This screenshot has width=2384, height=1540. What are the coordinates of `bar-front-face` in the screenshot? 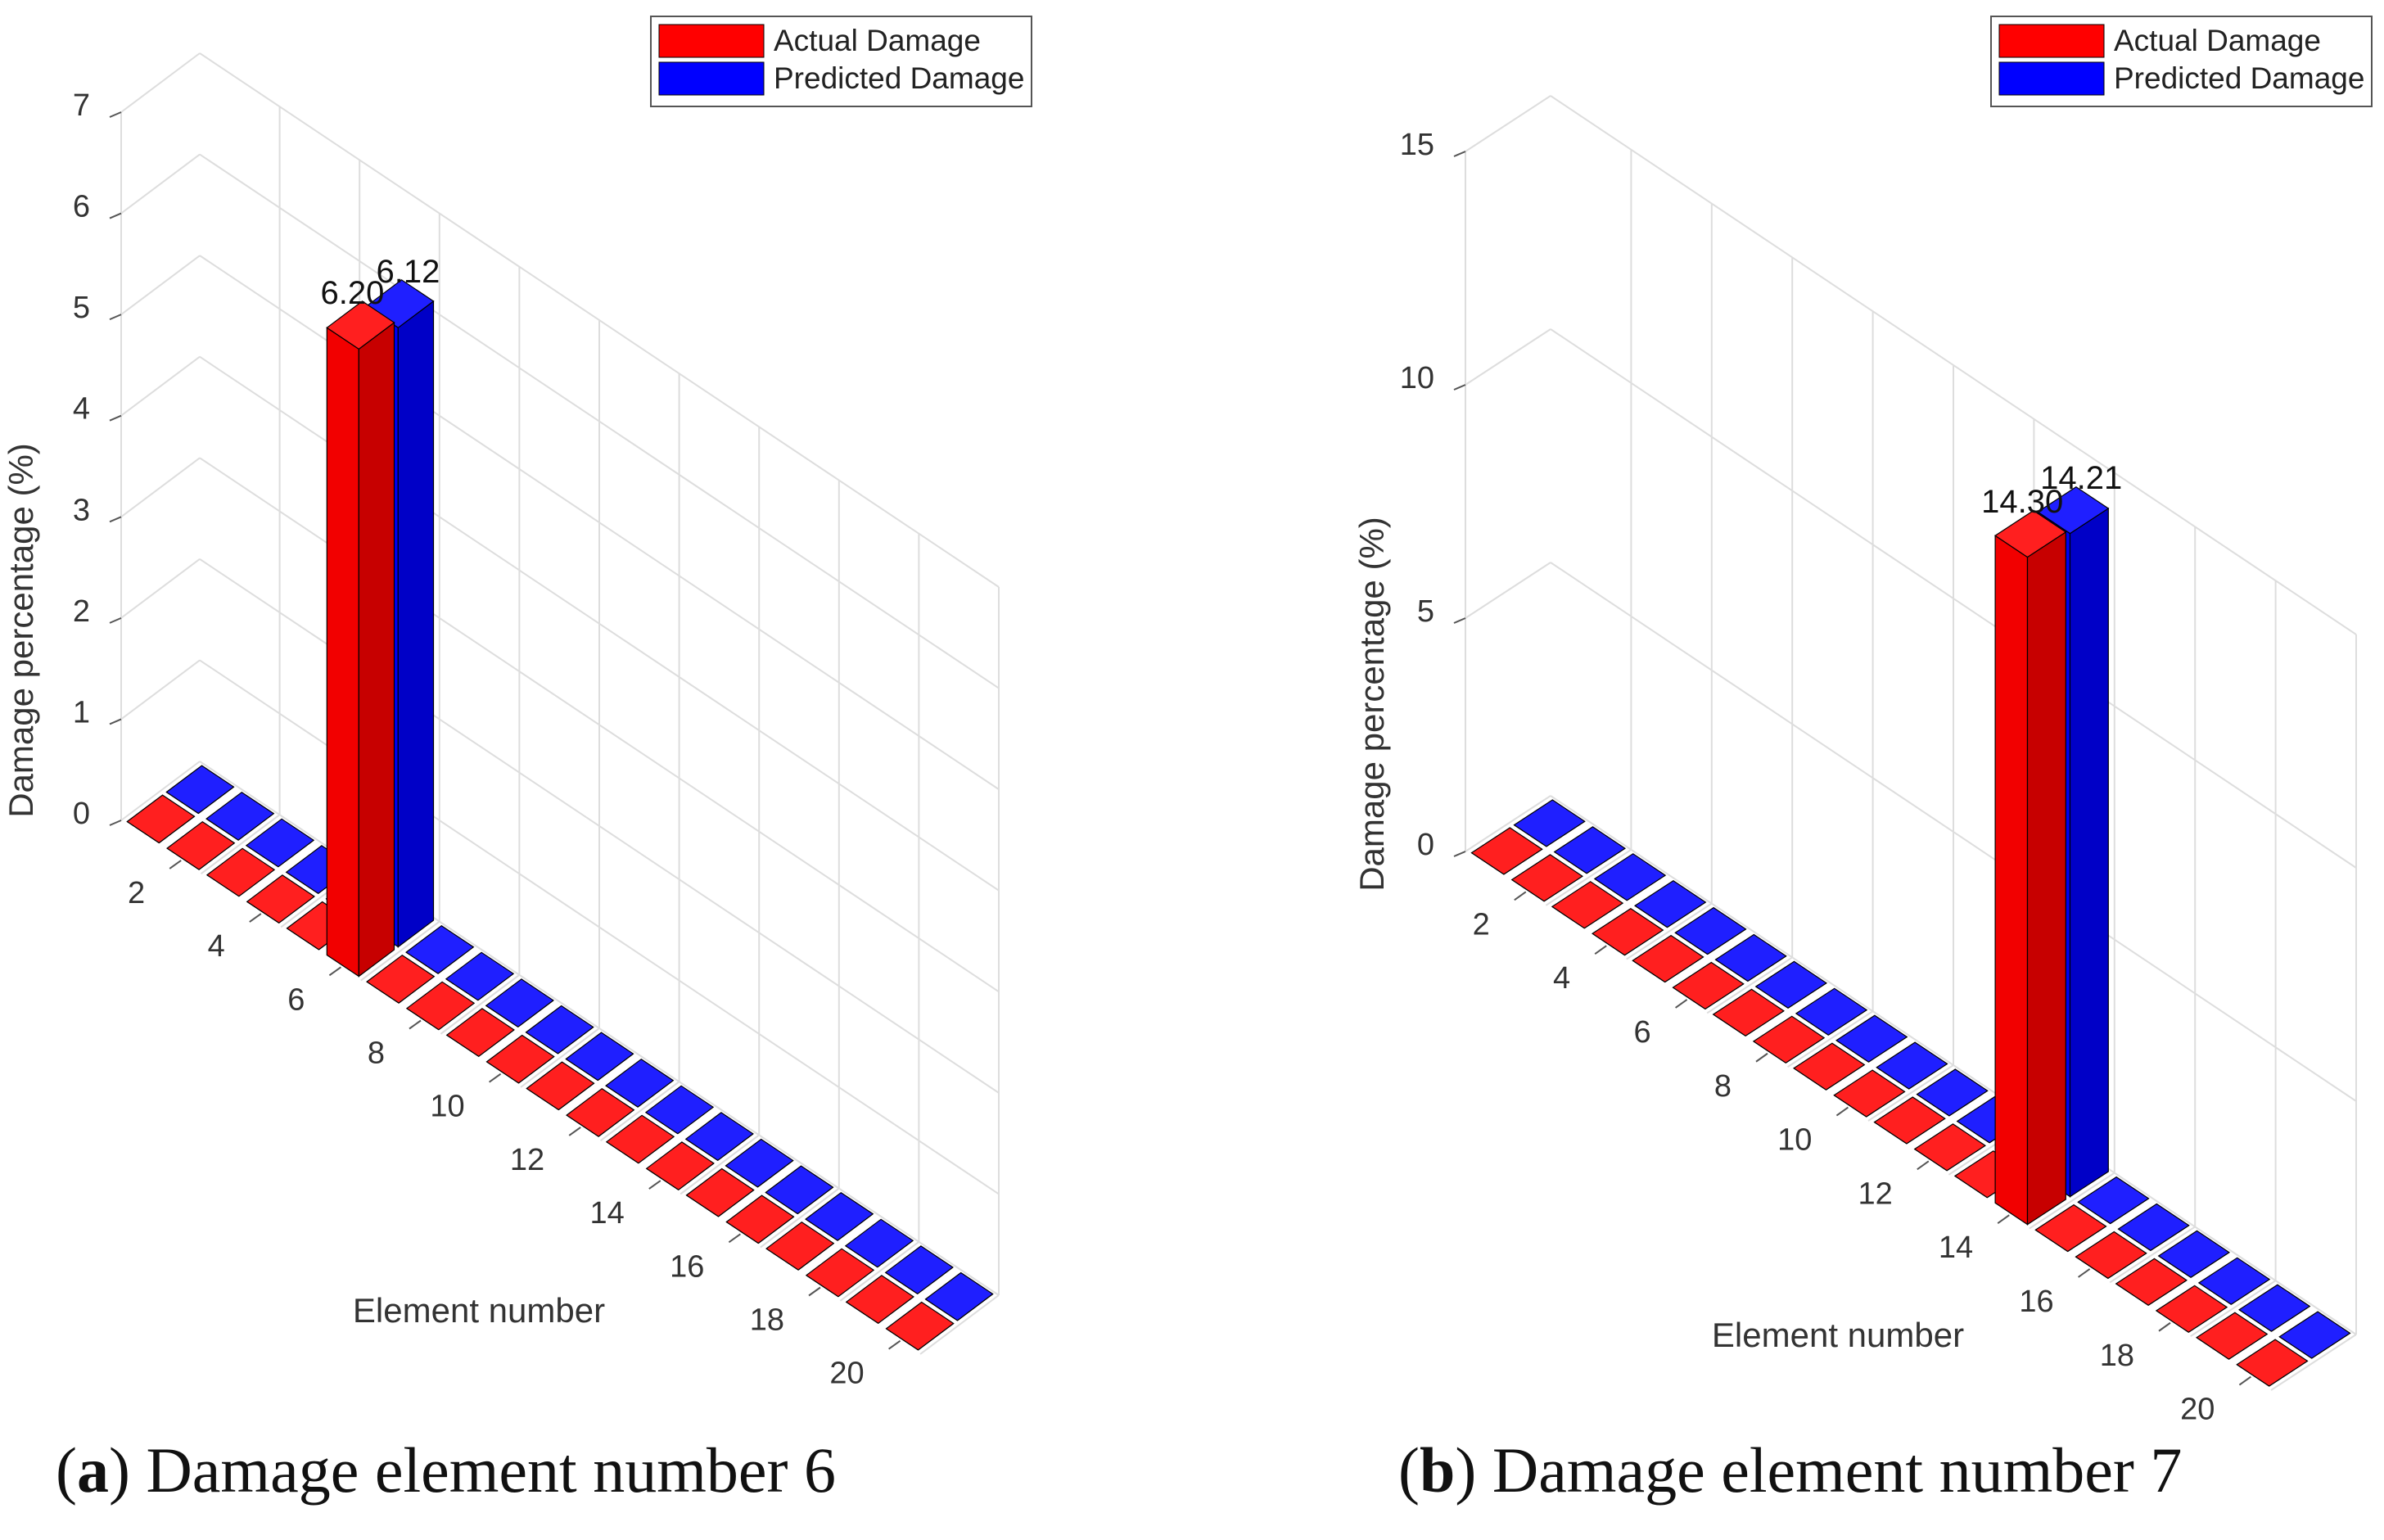 It's located at (2011, 880).